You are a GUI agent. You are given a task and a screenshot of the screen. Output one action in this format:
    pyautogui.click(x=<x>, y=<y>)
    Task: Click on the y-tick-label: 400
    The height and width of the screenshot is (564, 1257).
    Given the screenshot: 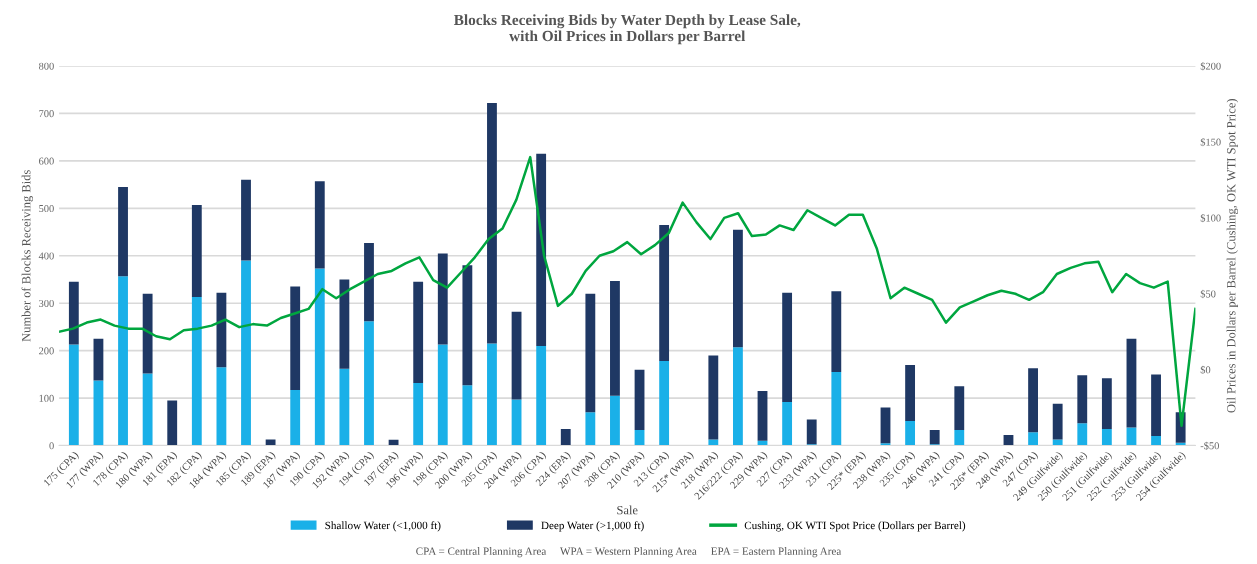 What is the action you would take?
    pyautogui.click(x=46, y=256)
    